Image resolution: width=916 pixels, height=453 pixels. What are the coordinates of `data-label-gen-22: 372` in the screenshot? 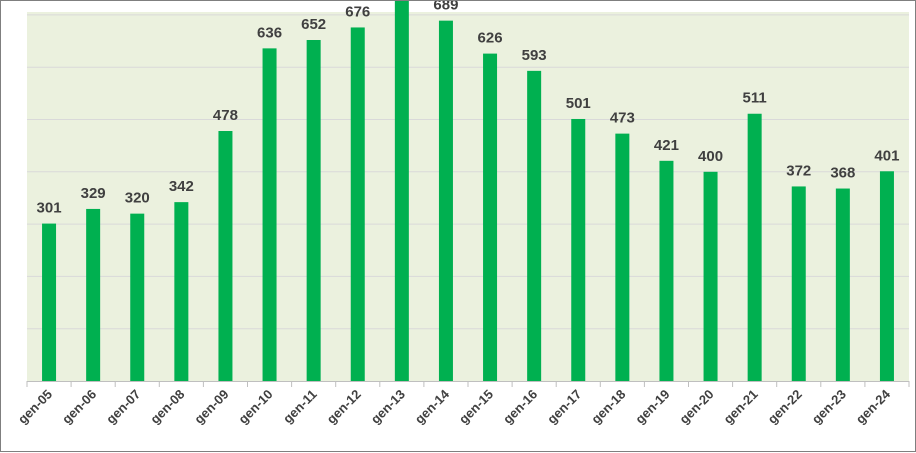 It's located at (798, 170).